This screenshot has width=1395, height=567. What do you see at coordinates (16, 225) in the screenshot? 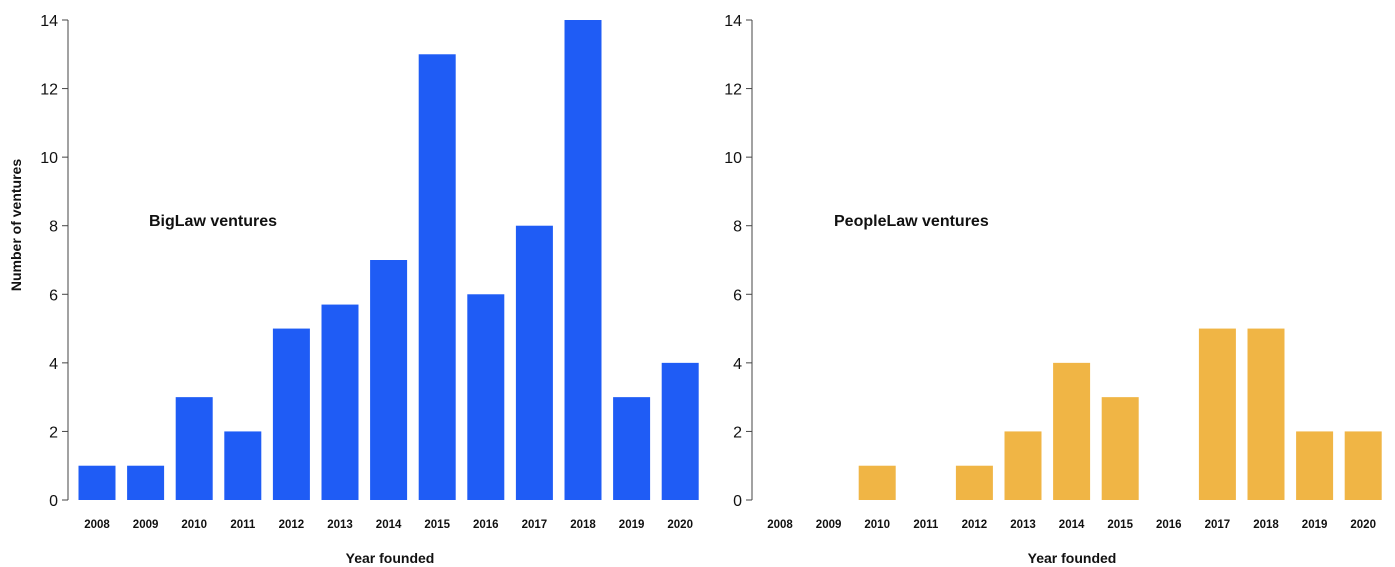
I see `y-axis-title: Number of ventures` at bounding box center [16, 225].